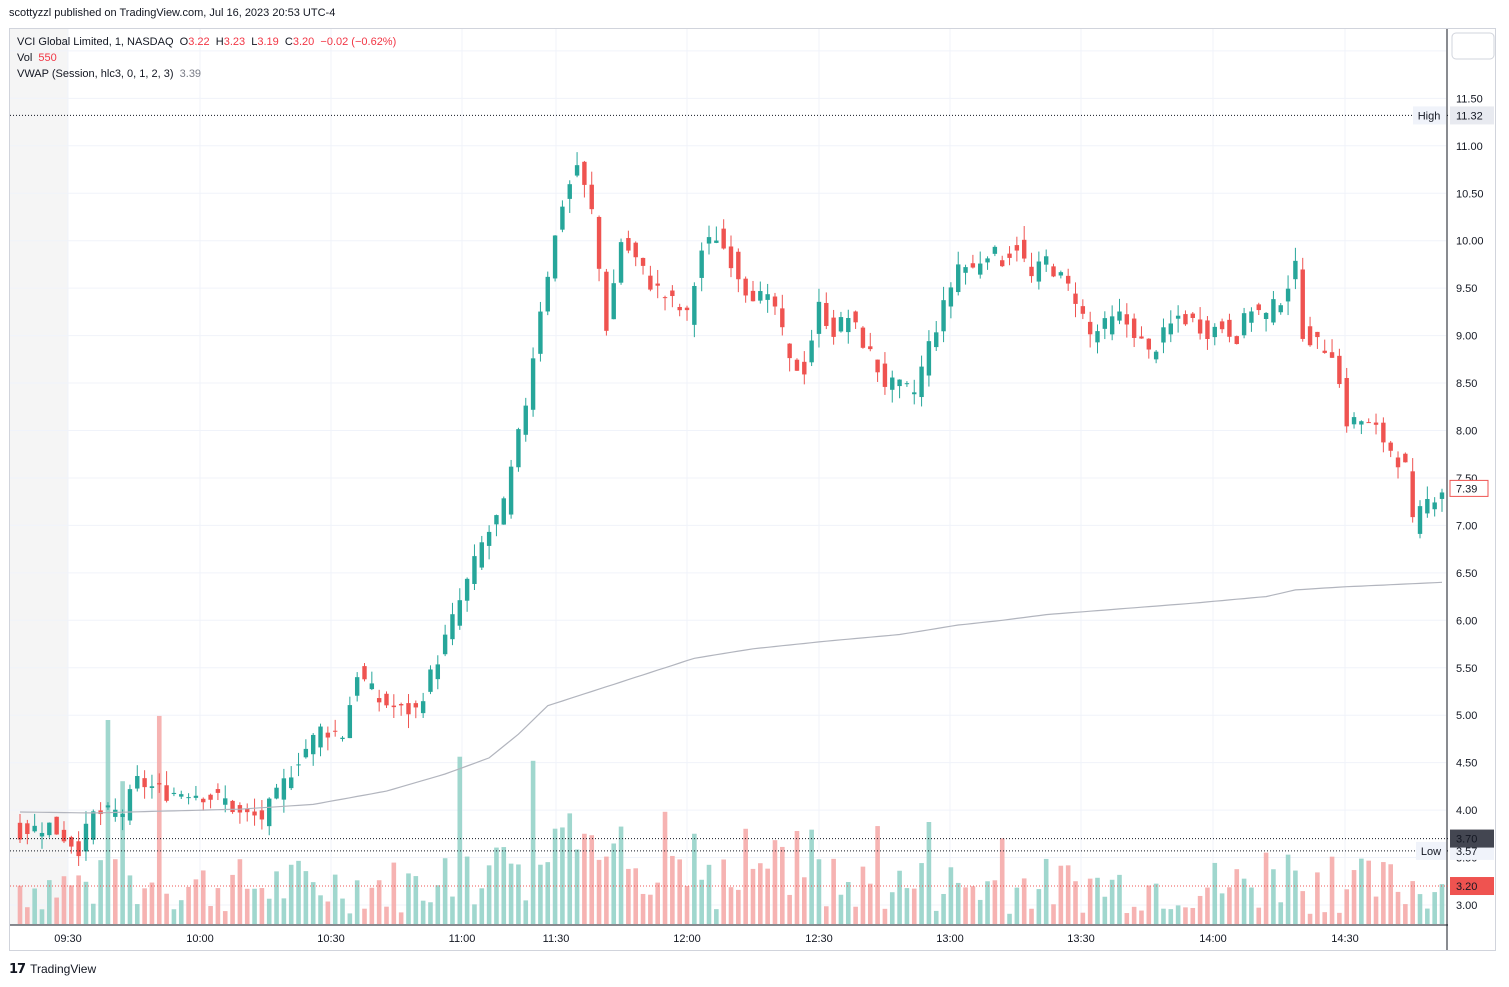  Describe the element at coordinates (1472, 838) in the screenshot. I see `vwap-marker-box` at that location.